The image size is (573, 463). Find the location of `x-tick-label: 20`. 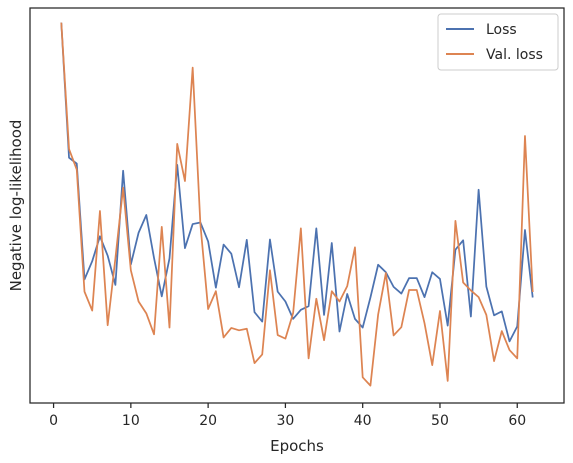

x-tick-label: 20 is located at coordinates (208, 421).